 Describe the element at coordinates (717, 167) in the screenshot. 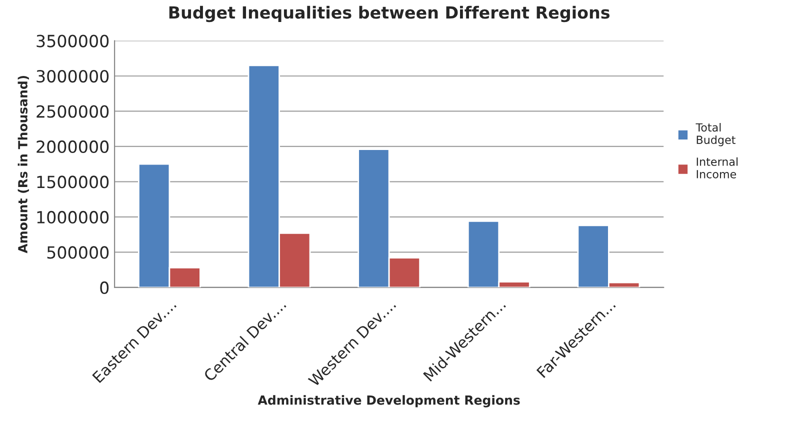

I see `legend-label: Internal Income` at that location.